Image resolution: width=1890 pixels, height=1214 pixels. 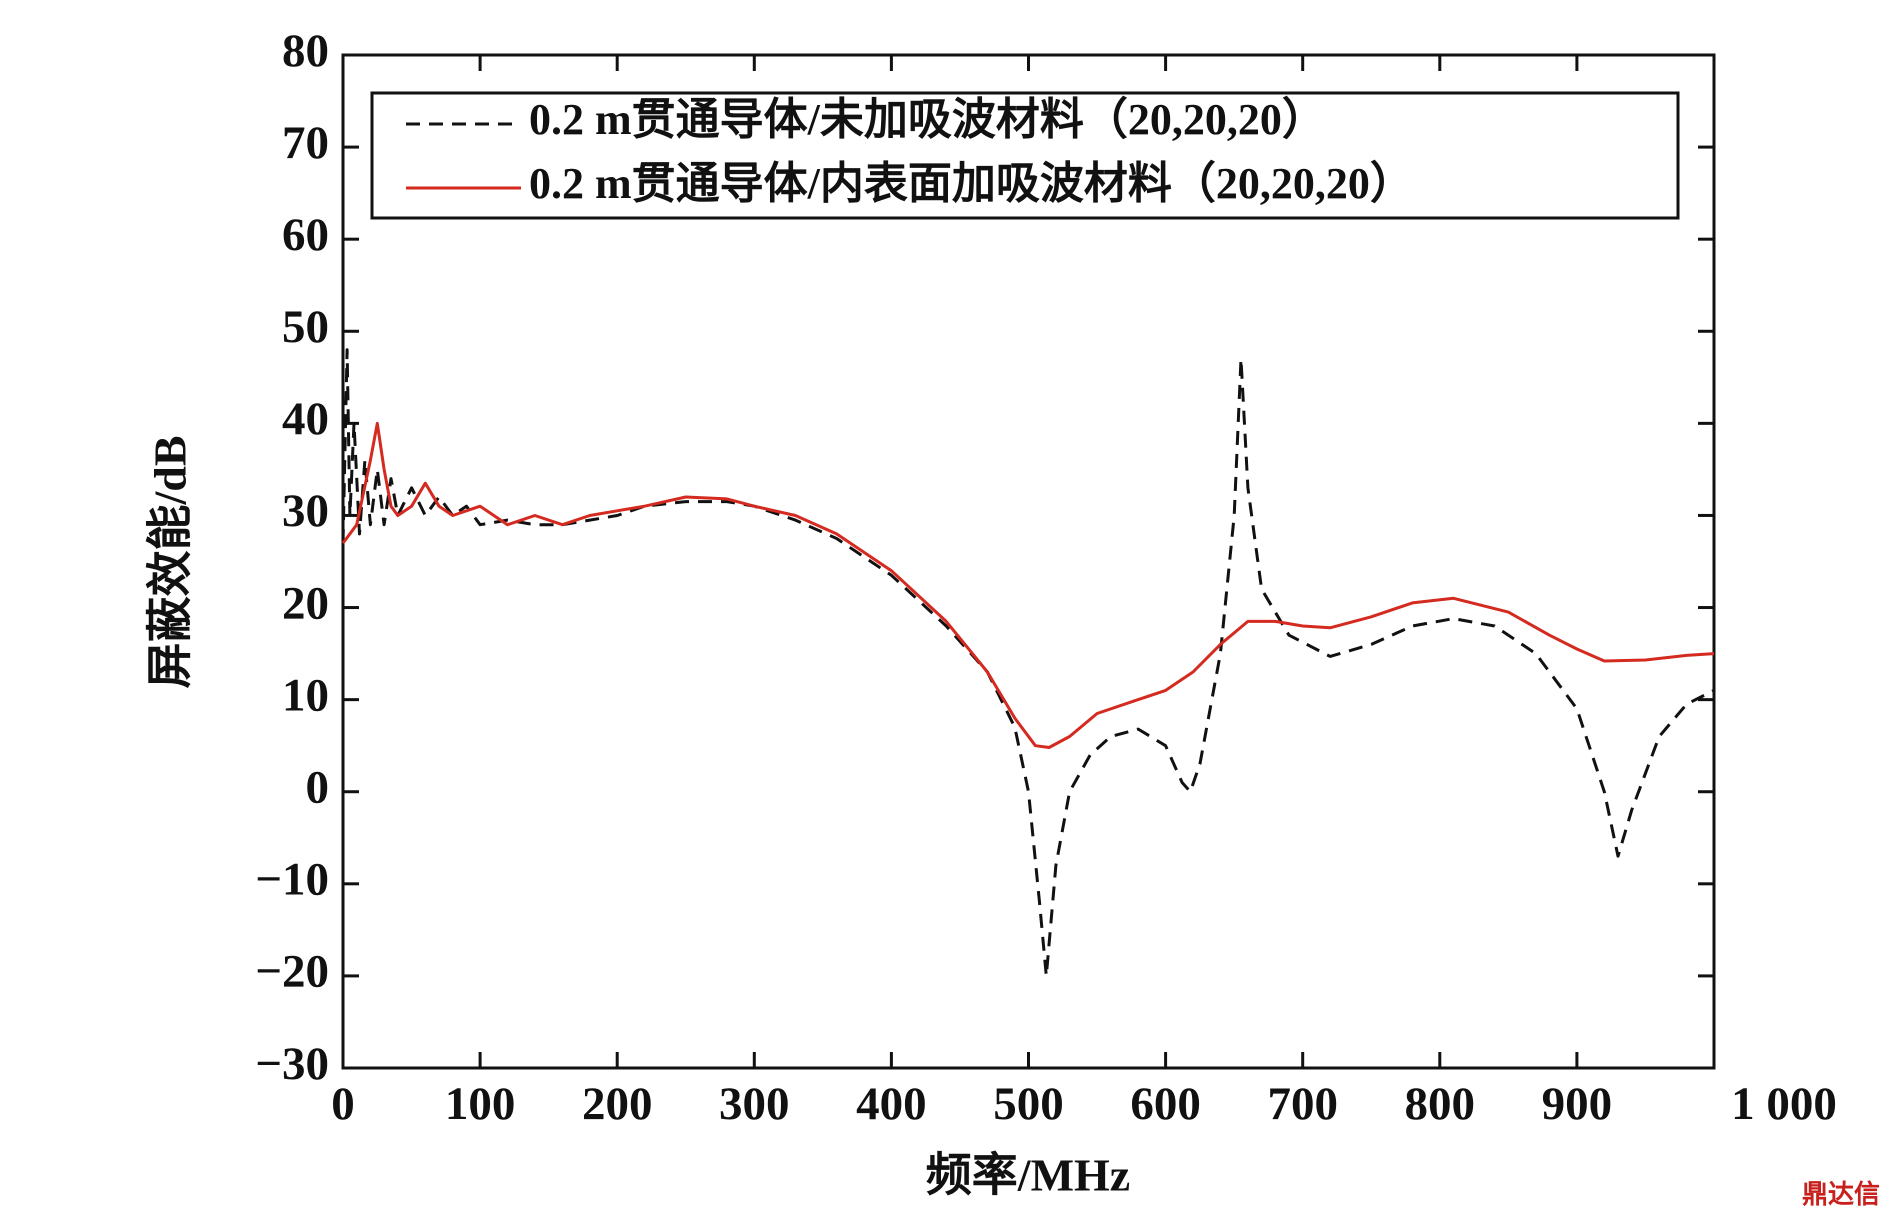 What do you see at coordinates (1028, 1104) in the screenshot?
I see `x-tick-label: 500` at bounding box center [1028, 1104].